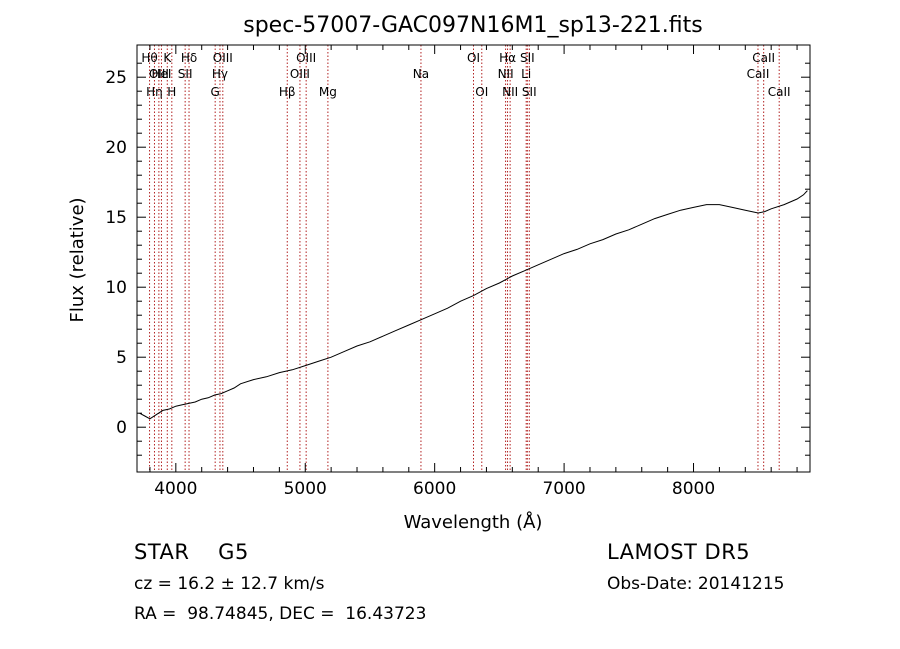 The width and height of the screenshot is (900, 649). What do you see at coordinates (116, 218) in the screenshot?
I see `y-tick-label: 15` at bounding box center [116, 218].